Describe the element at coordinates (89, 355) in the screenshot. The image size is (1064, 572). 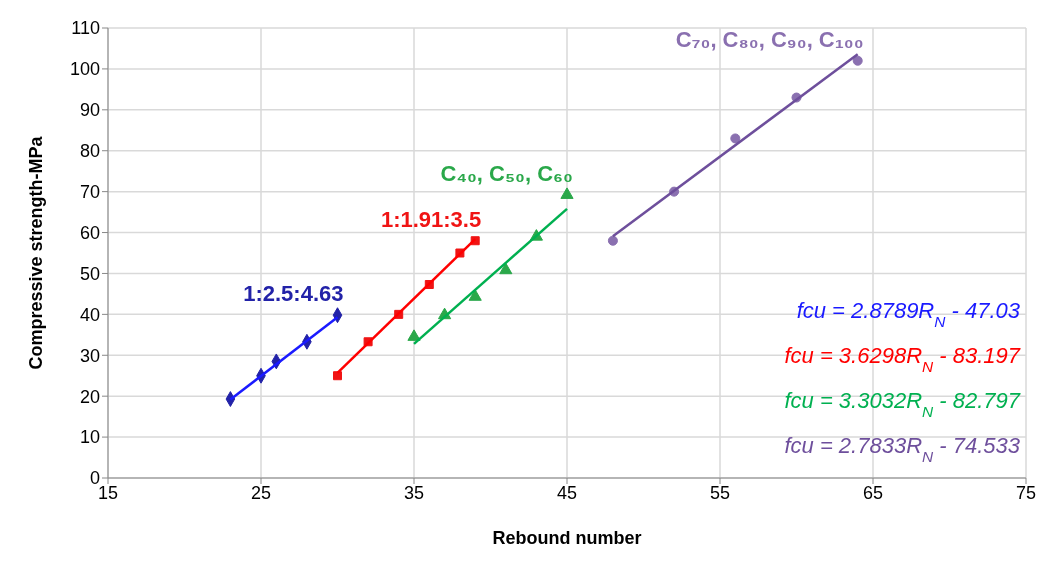
I see `y-tick-label: 30` at that location.